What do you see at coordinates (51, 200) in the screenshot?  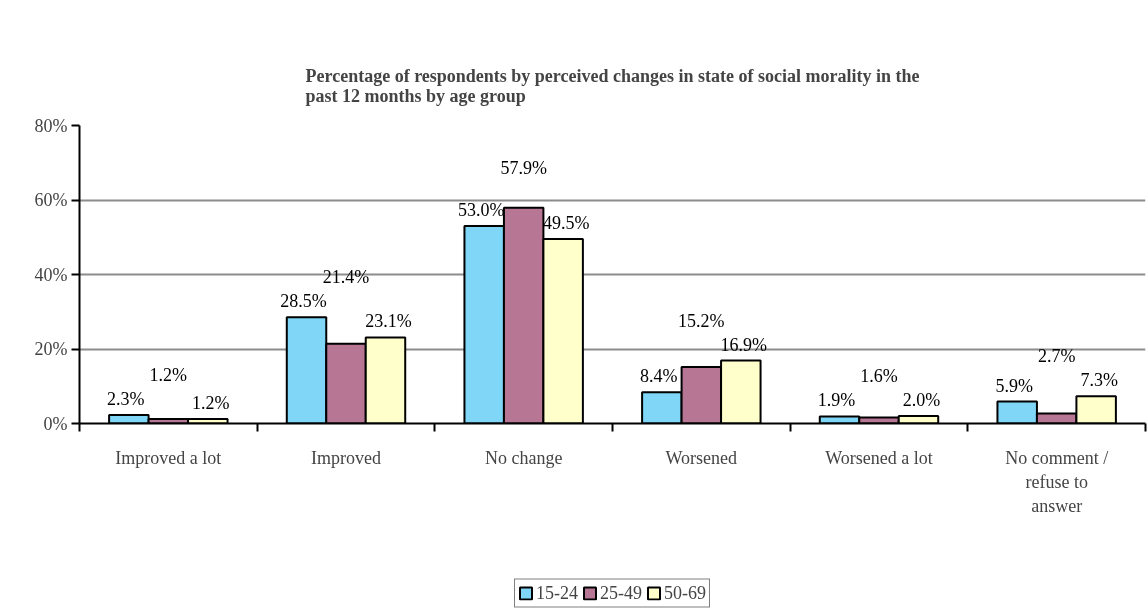 I see `y-tick-label: 60%` at bounding box center [51, 200].